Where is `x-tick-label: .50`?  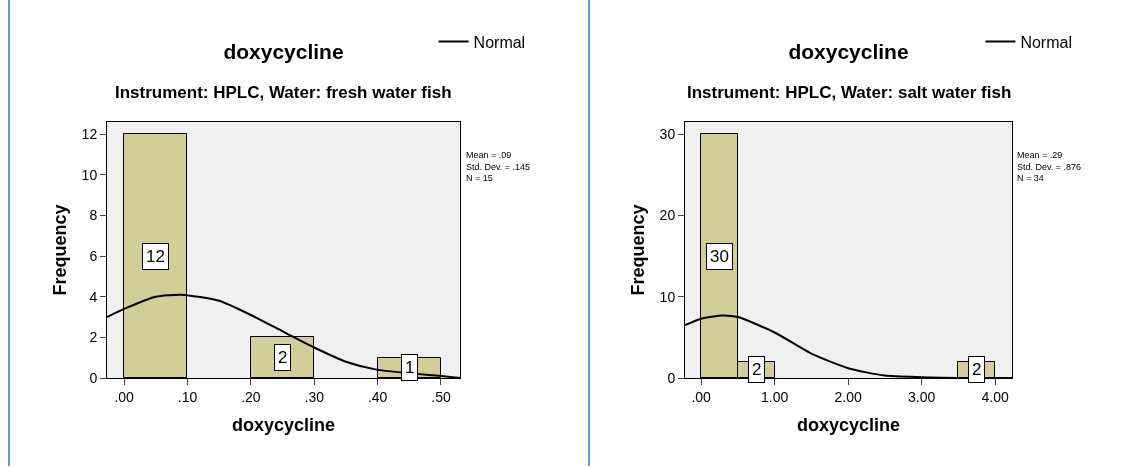
x-tick-label: .50 is located at coordinates (441, 396).